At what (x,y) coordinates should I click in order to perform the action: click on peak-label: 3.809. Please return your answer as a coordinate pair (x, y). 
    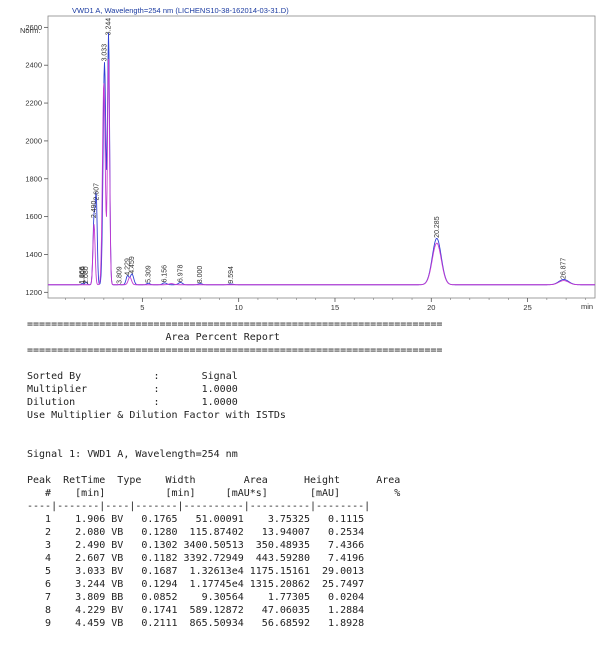
    Looking at the image, I should click on (119, 275).